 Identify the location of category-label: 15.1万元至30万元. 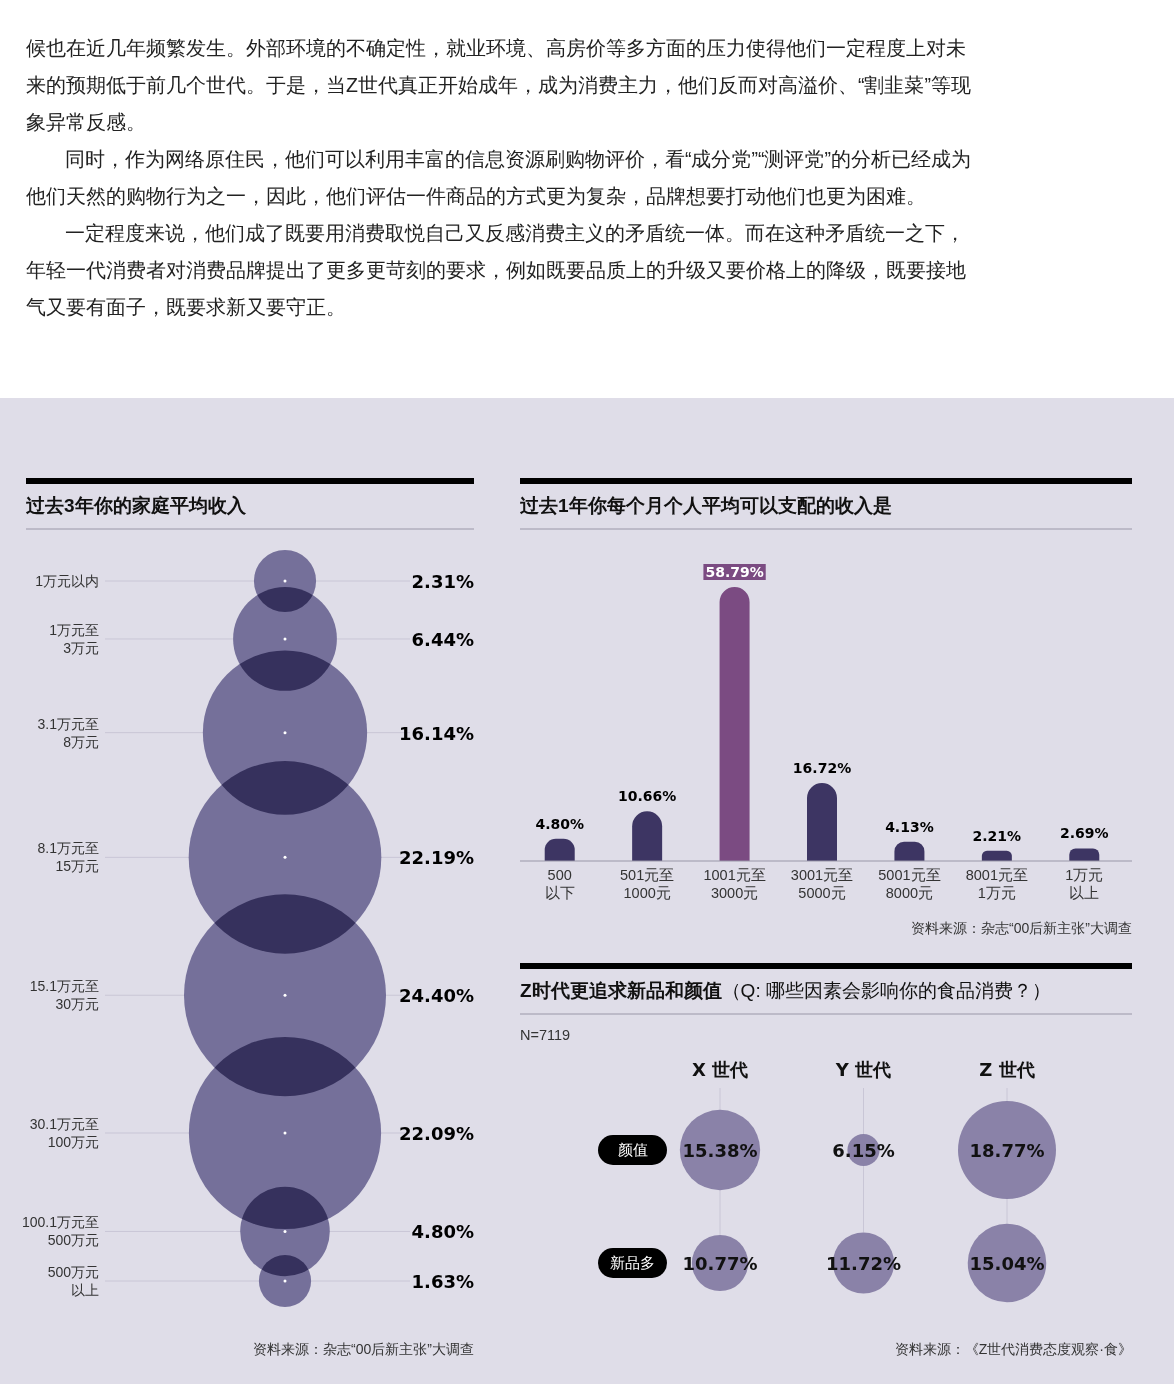
(64, 995).